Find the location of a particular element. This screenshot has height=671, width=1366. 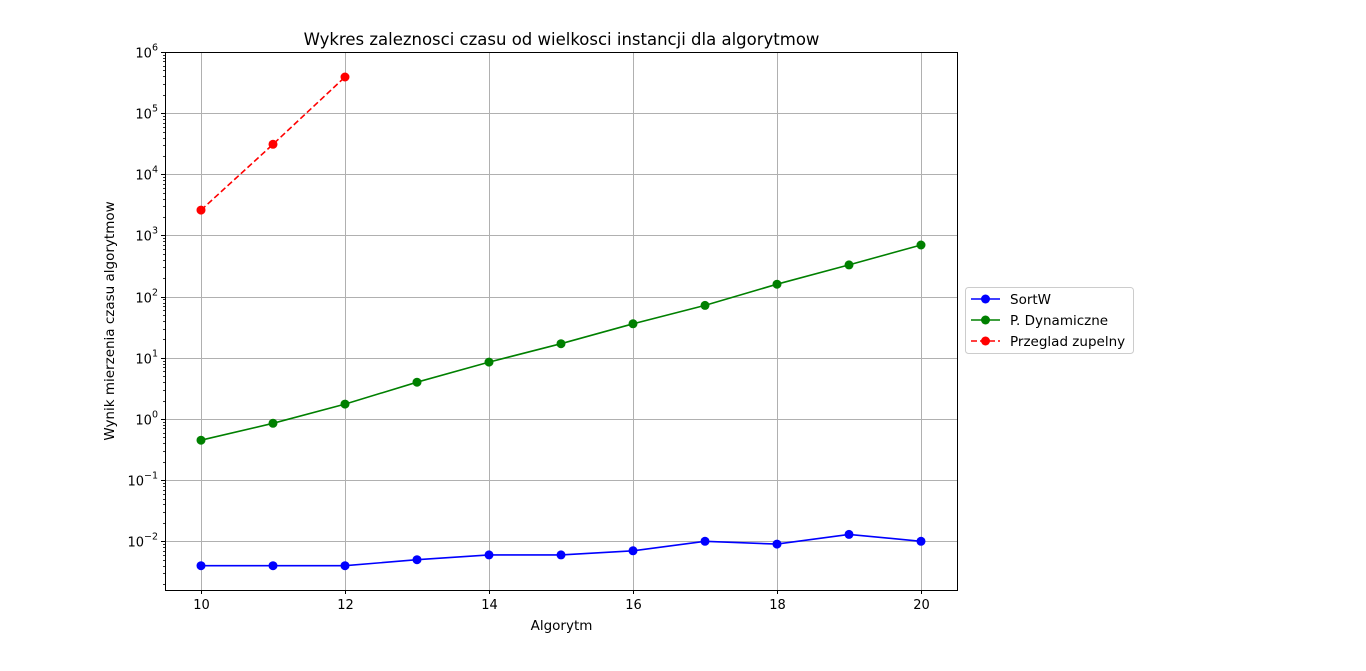

y-tick-label: 10³ is located at coordinates (146, 235).